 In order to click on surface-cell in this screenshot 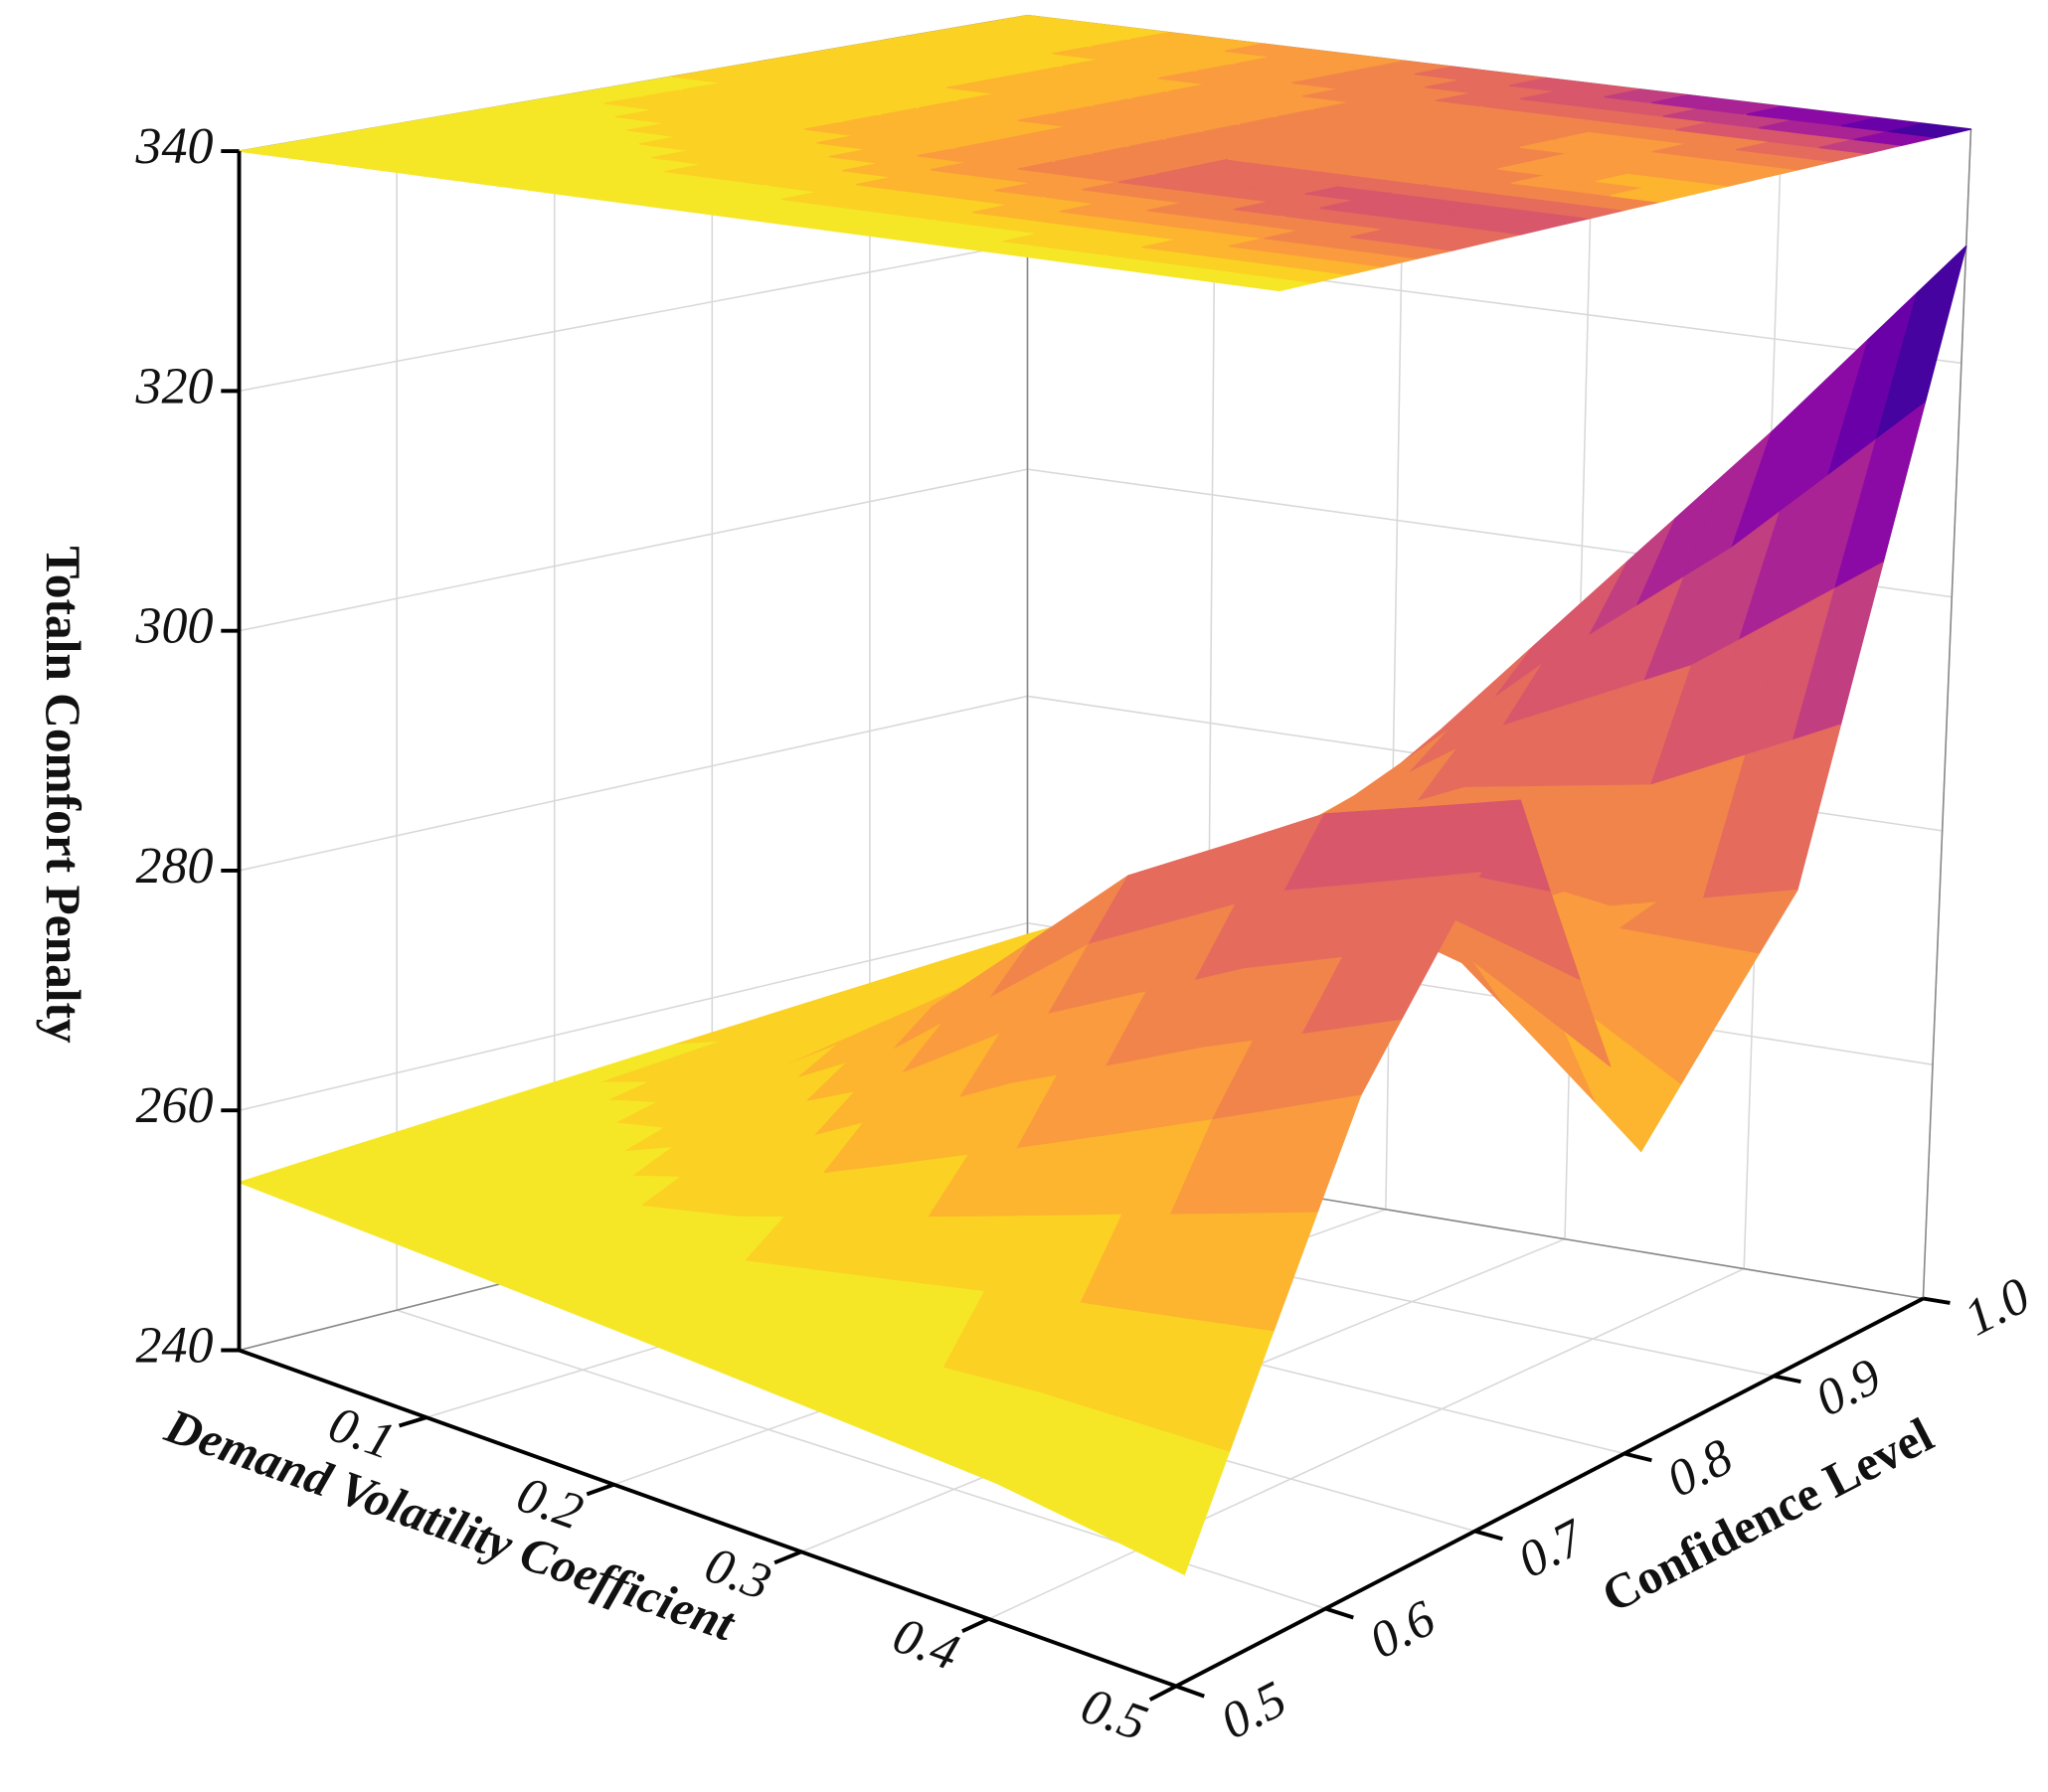, I will do `click(1183, 1505)`.